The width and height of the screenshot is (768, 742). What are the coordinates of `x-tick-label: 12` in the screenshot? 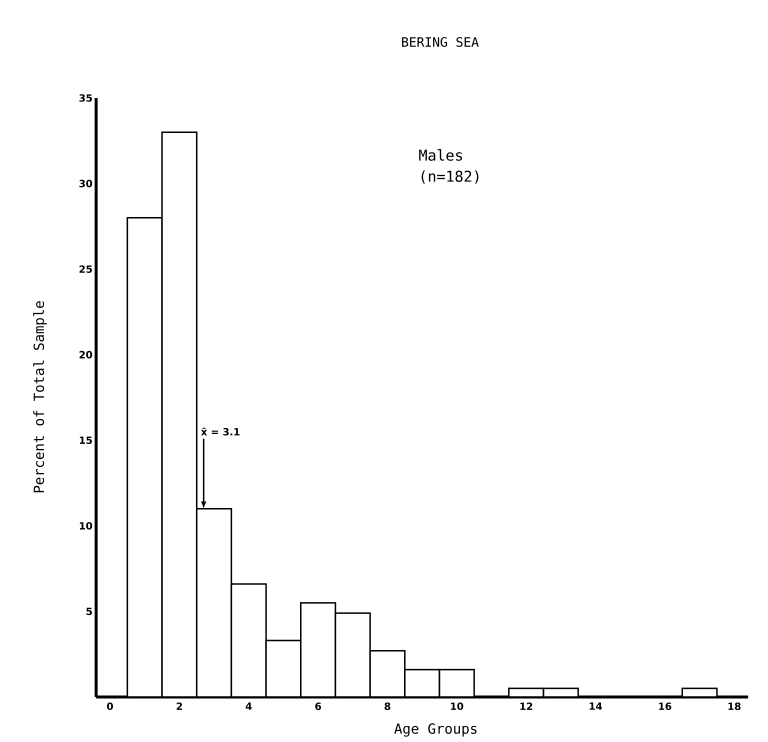 It's located at (526, 706).